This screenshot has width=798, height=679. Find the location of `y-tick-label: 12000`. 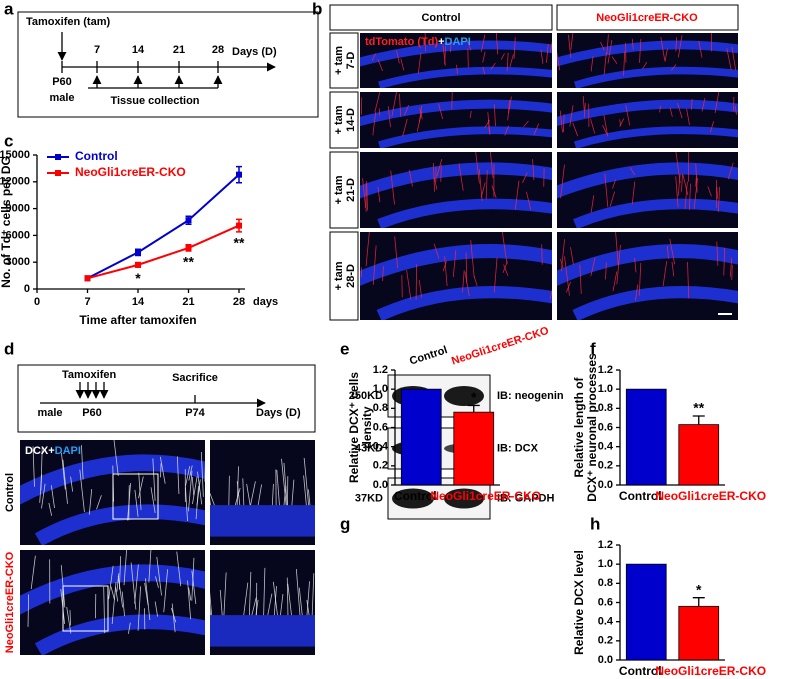

y-tick-label: 12000 is located at coordinates (15, 182).